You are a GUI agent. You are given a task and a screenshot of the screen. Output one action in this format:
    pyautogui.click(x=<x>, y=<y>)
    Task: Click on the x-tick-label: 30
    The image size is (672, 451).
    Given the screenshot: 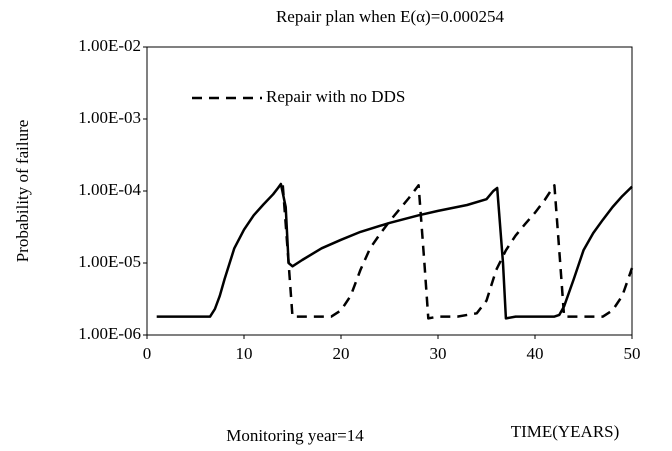 What is the action you would take?
    pyautogui.click(x=438, y=353)
    